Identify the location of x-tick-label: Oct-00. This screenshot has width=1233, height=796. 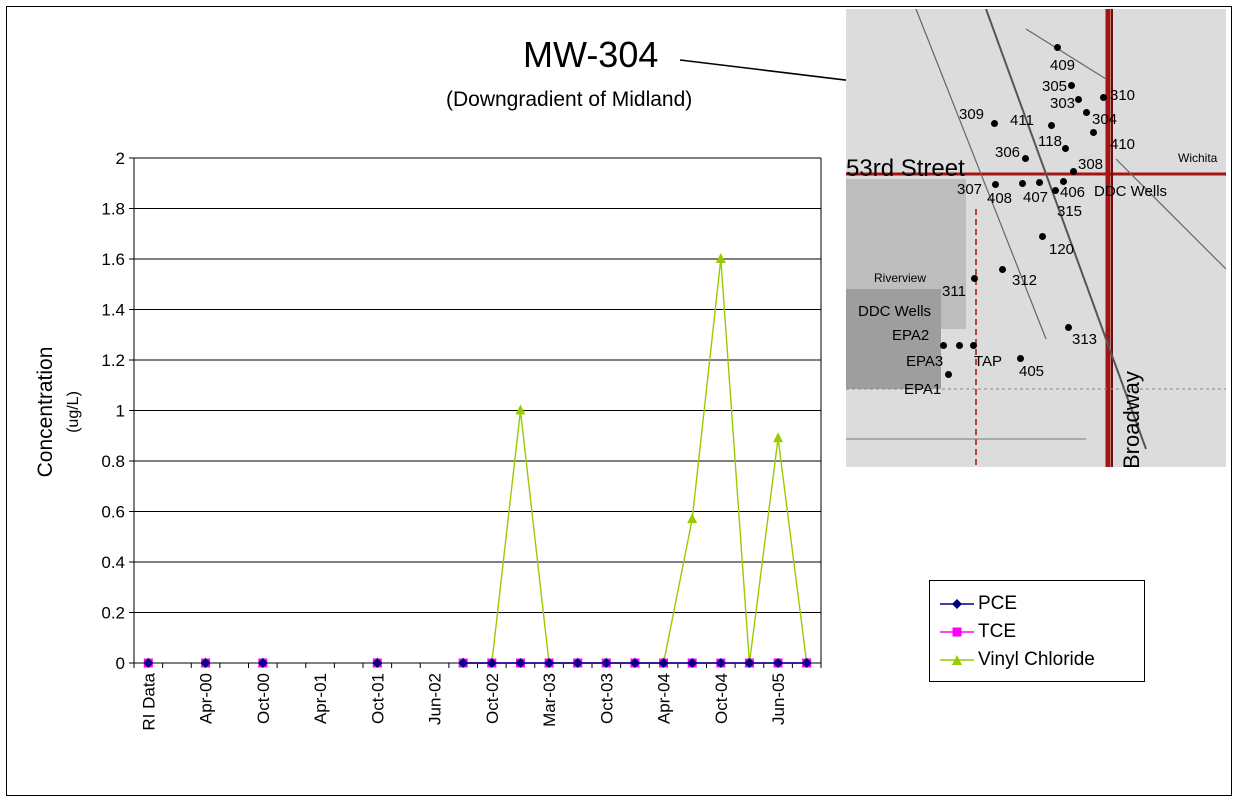
(263, 698).